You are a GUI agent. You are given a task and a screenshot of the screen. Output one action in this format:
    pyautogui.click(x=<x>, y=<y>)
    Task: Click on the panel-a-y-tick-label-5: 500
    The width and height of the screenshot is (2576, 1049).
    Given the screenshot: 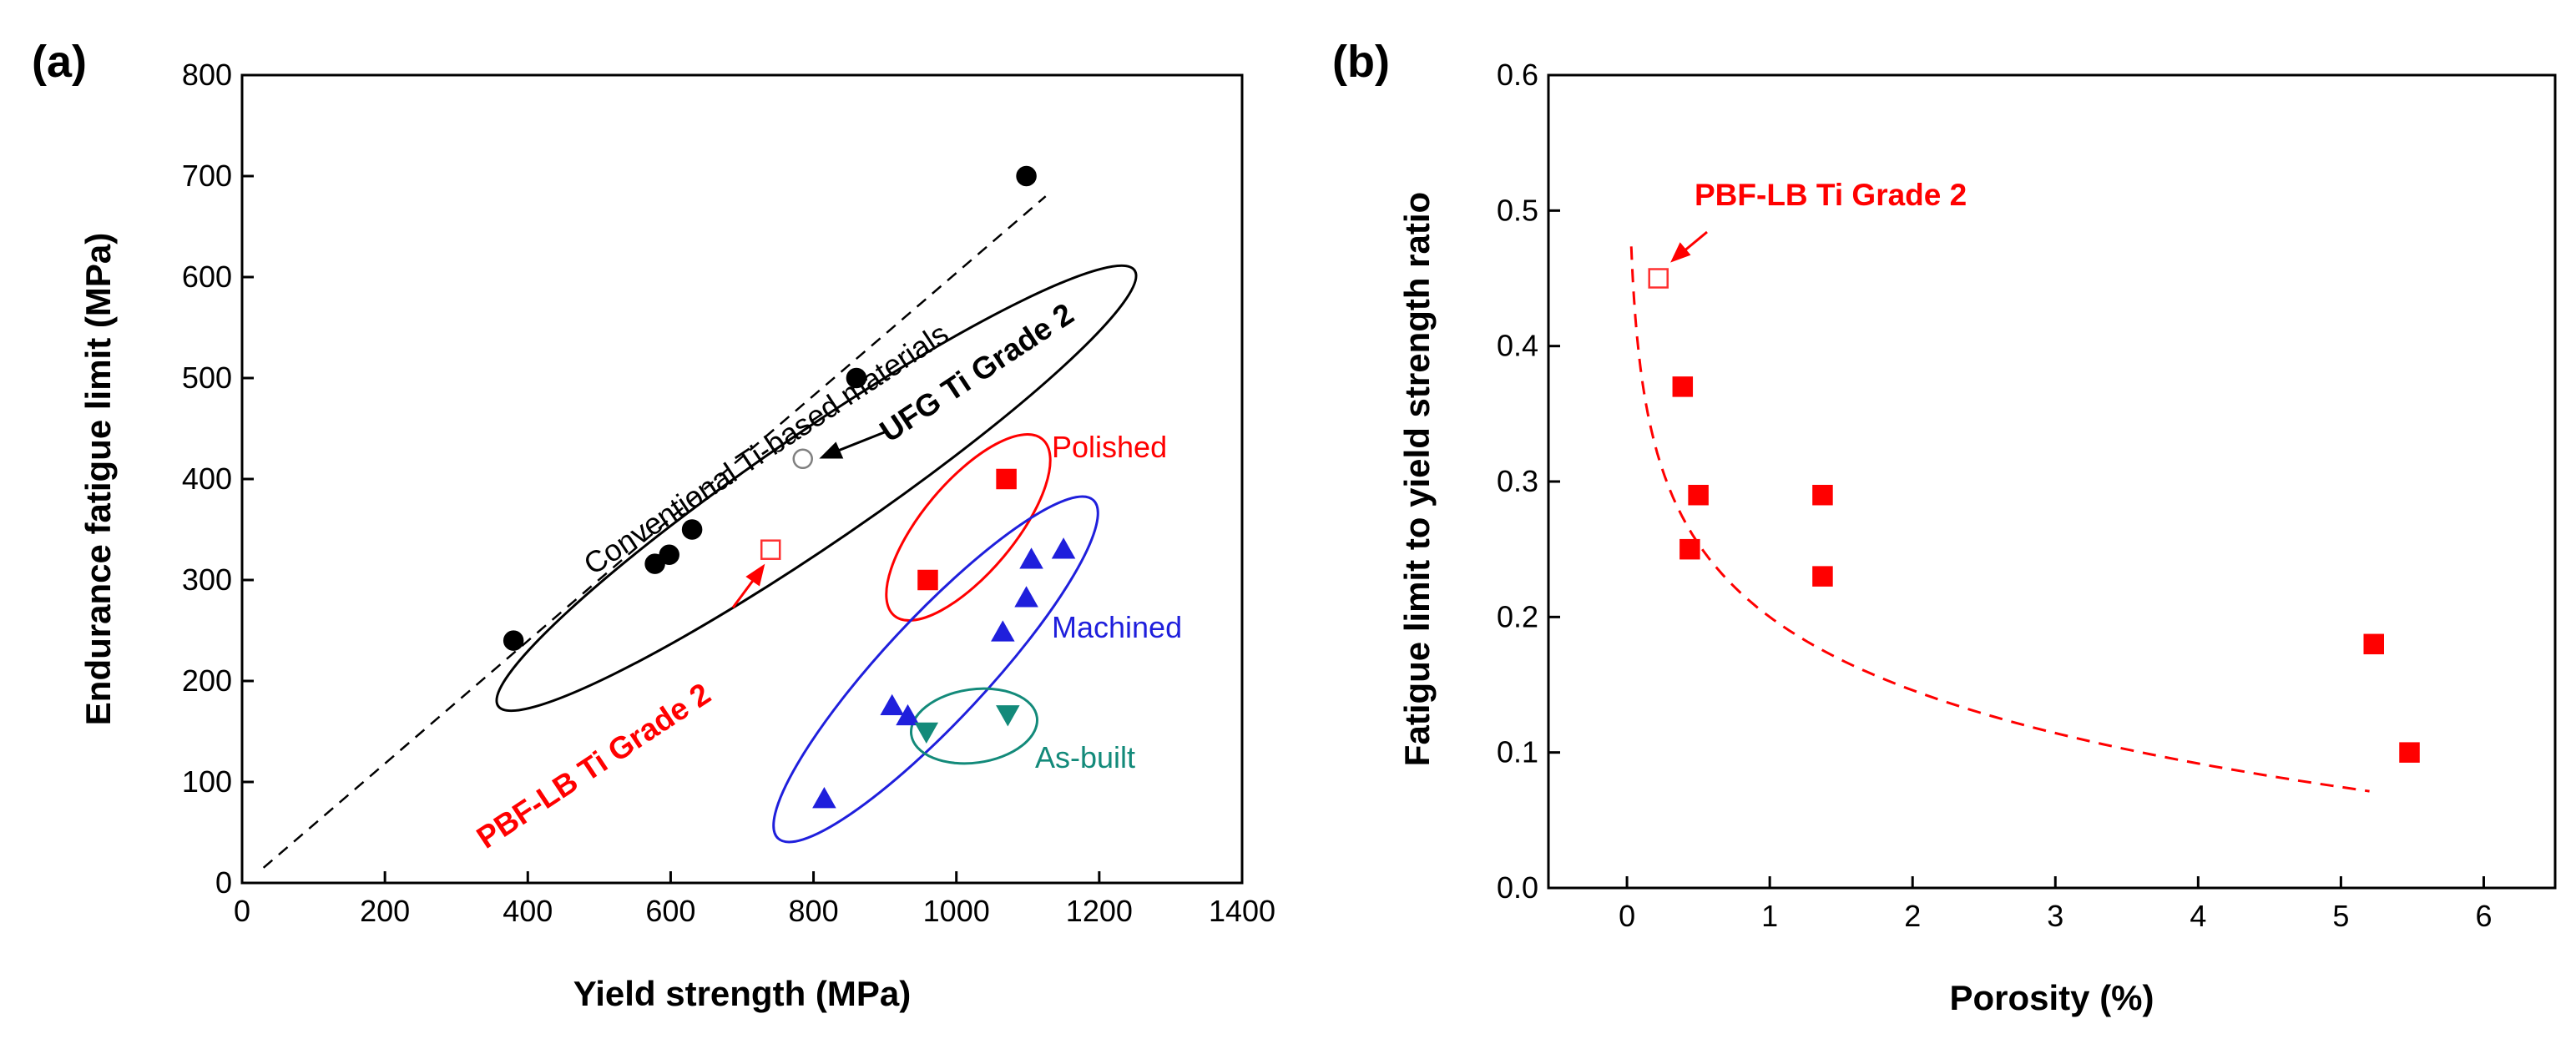 What is the action you would take?
    pyautogui.click(x=207, y=378)
    